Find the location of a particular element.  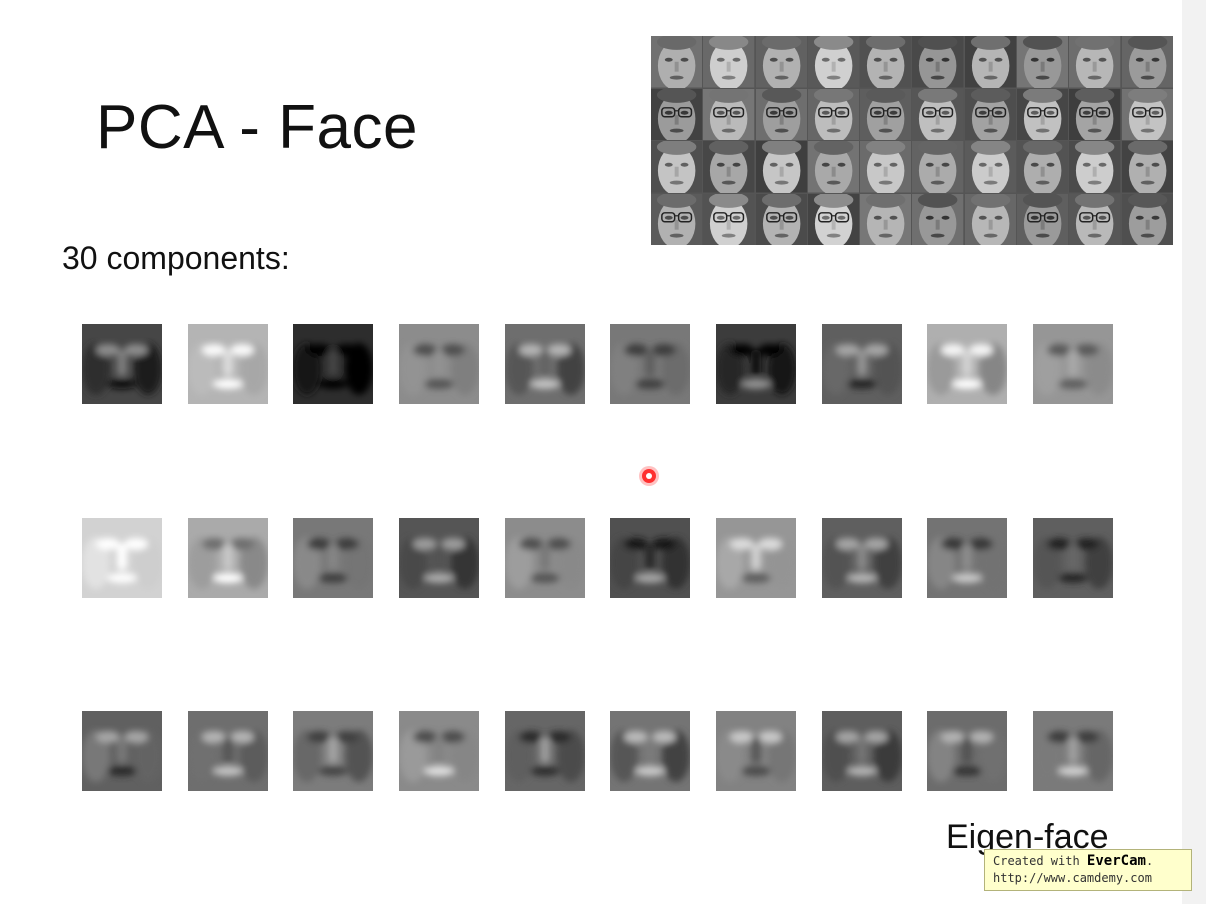

watermark-suffix: . is located at coordinates (1149, 861).